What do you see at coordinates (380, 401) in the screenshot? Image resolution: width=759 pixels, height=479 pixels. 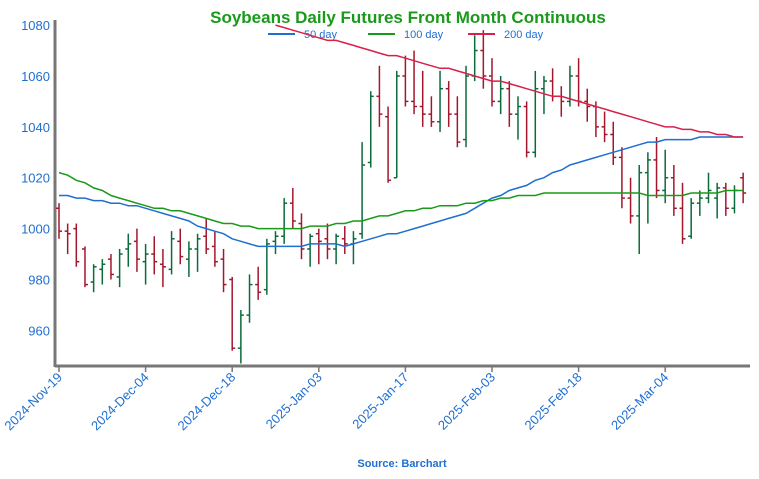 I see `x-tick-label: 2025-Jan-17` at bounding box center [380, 401].